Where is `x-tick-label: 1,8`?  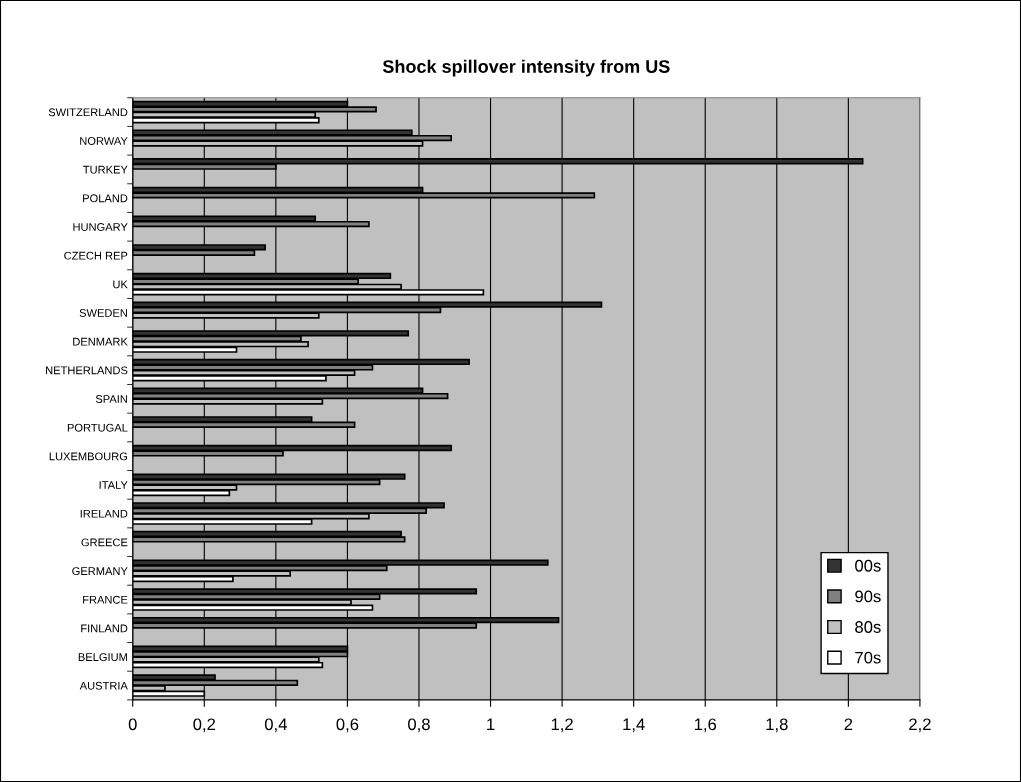
x-tick-label: 1,8 is located at coordinates (777, 725).